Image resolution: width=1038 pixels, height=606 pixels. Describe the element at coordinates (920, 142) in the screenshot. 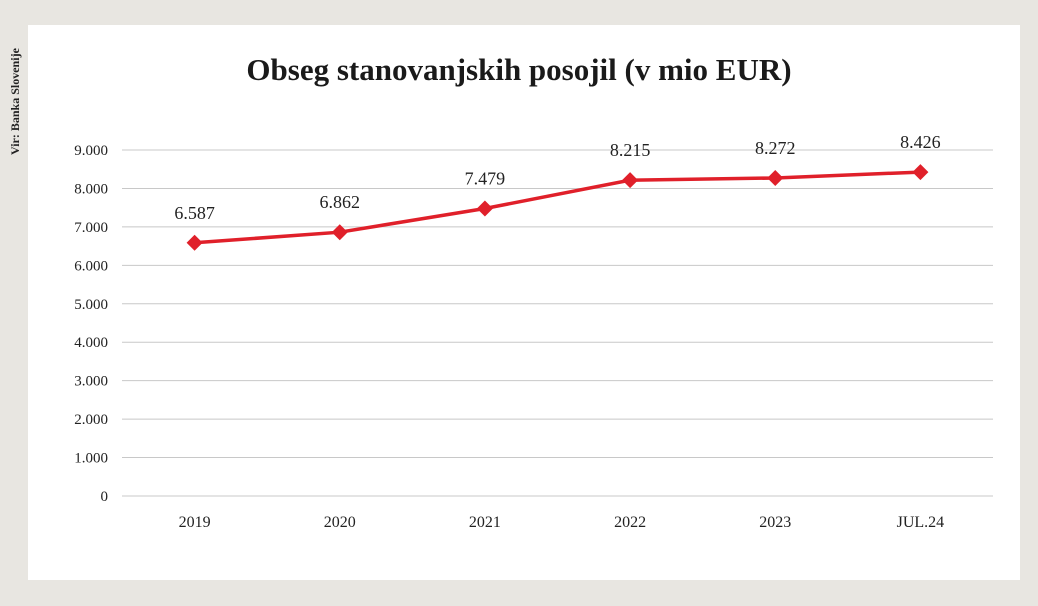

I see `data-label: 8.426` at that location.